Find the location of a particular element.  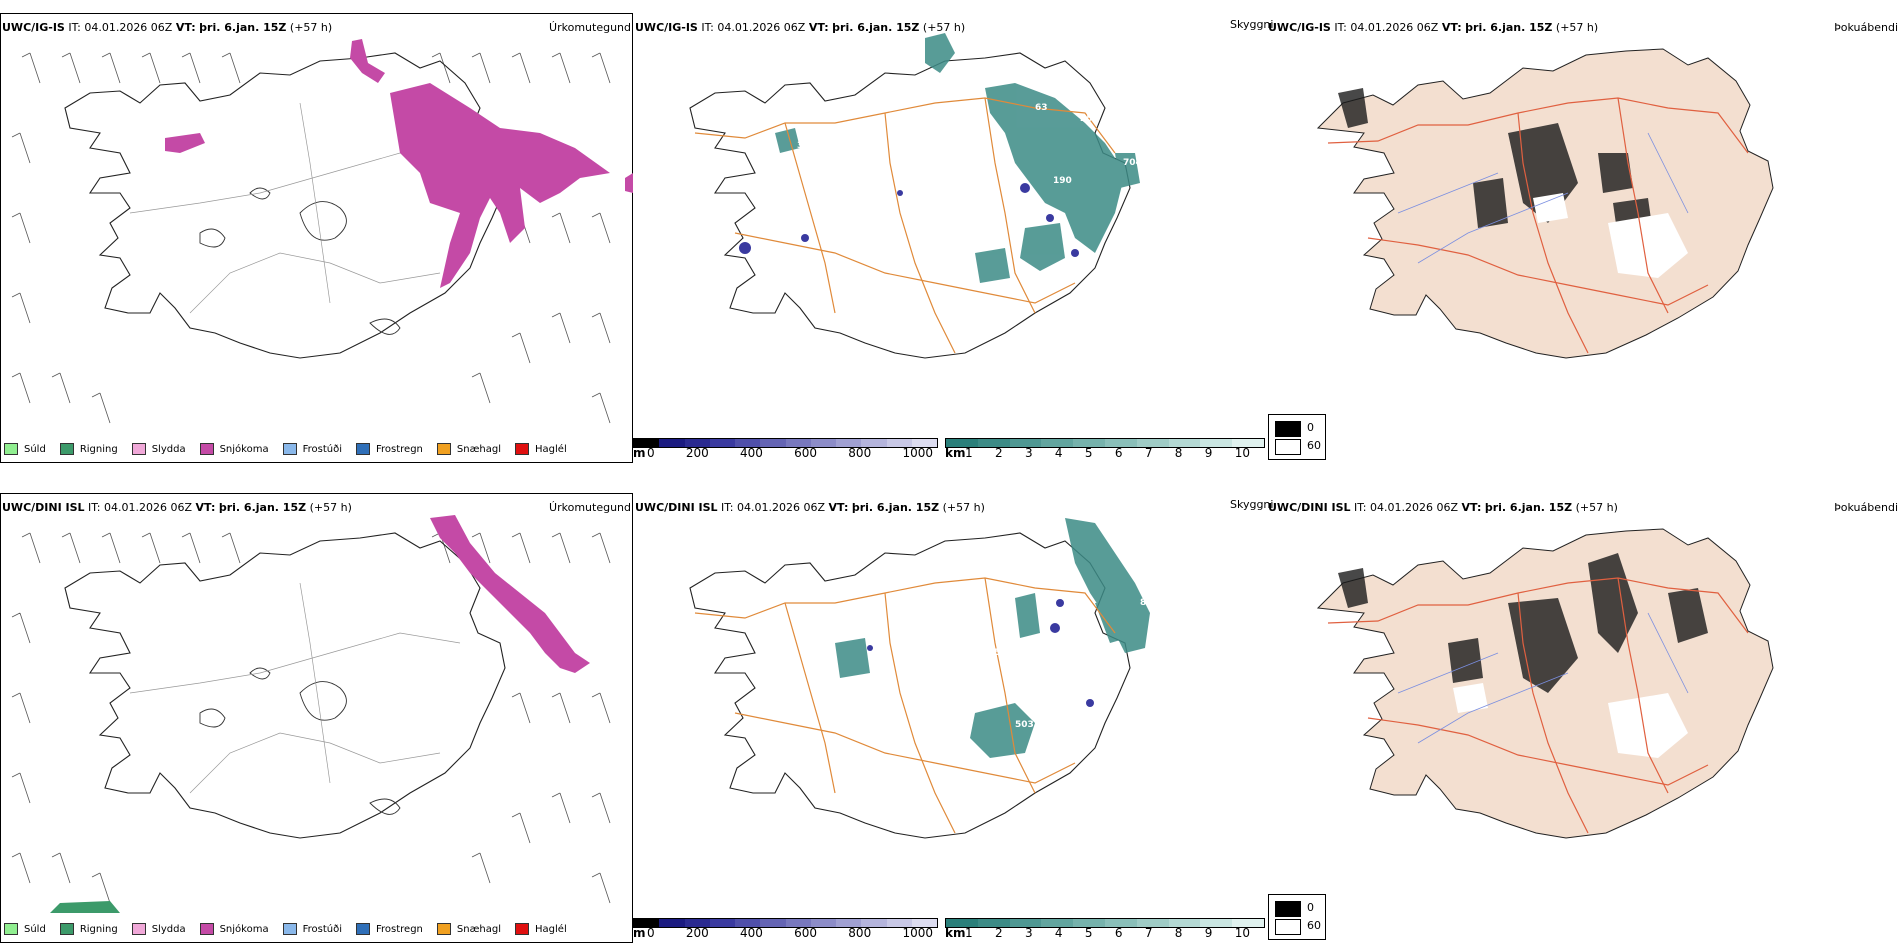

model-name: UWC/DINI ISL is located at coordinates (43, 507).